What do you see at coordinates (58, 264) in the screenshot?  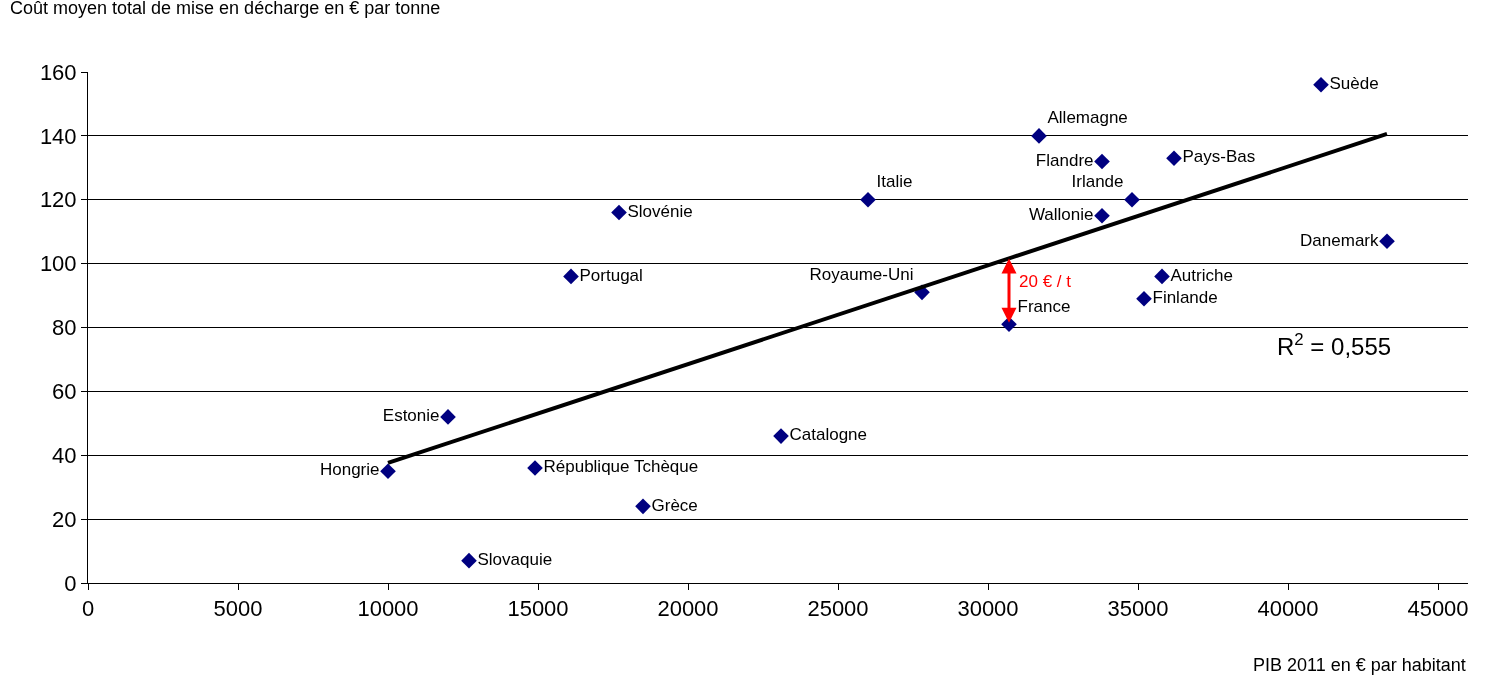 I see `y-tick-label: 100` at bounding box center [58, 264].